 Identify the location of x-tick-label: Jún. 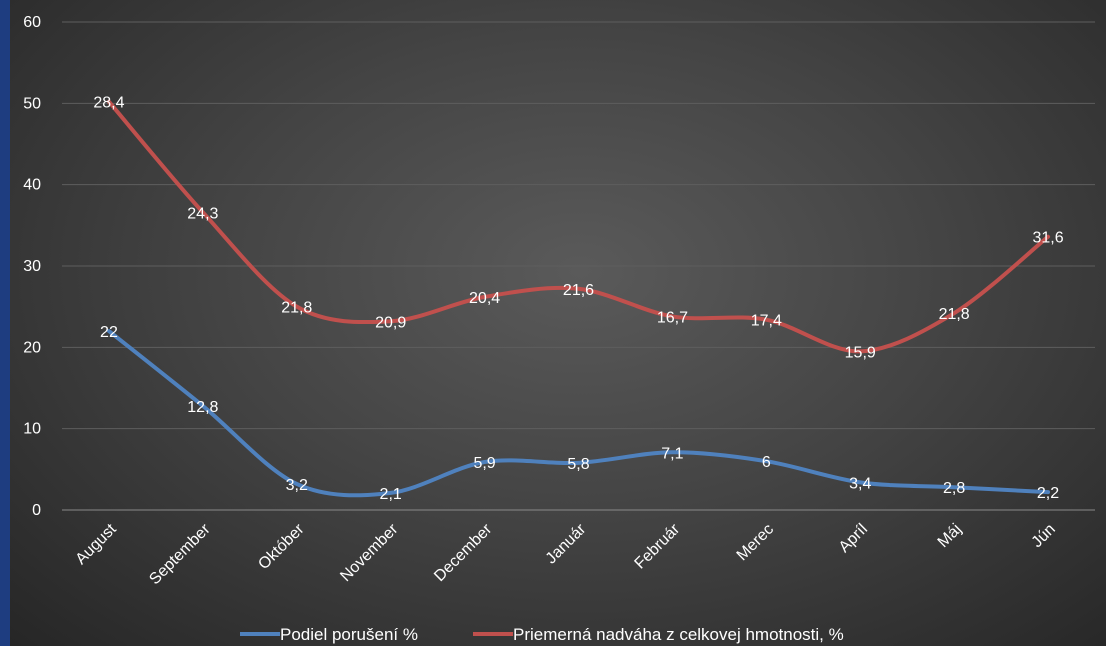
(1044, 536).